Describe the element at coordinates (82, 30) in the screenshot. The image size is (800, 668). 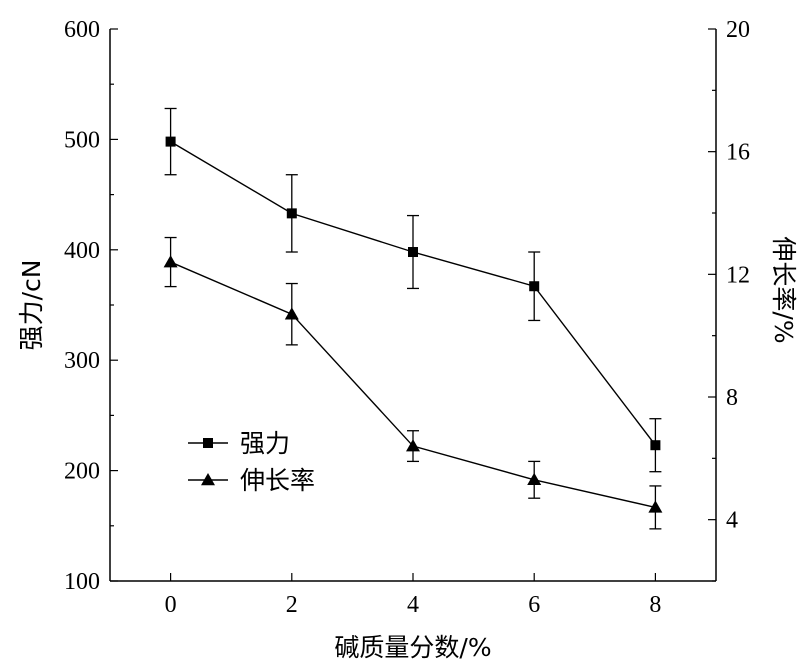
I see `y-left-tick-label: 600` at that location.